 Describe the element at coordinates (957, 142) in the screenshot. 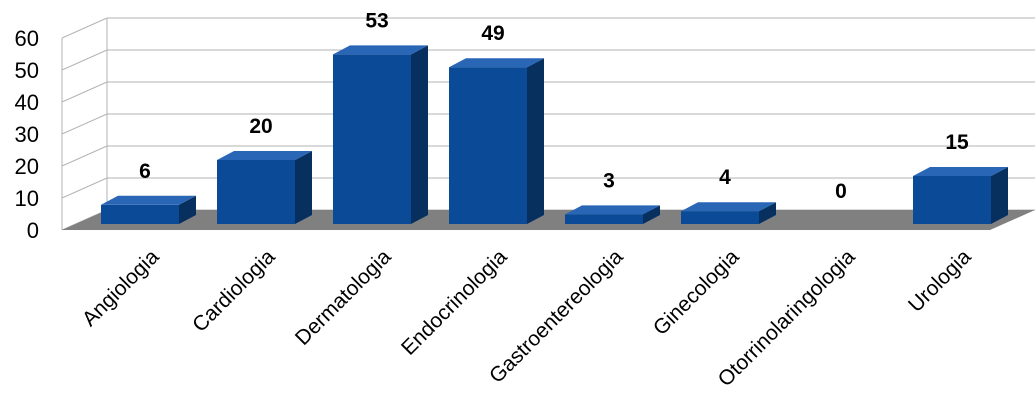

I see `data-label: 15` at that location.